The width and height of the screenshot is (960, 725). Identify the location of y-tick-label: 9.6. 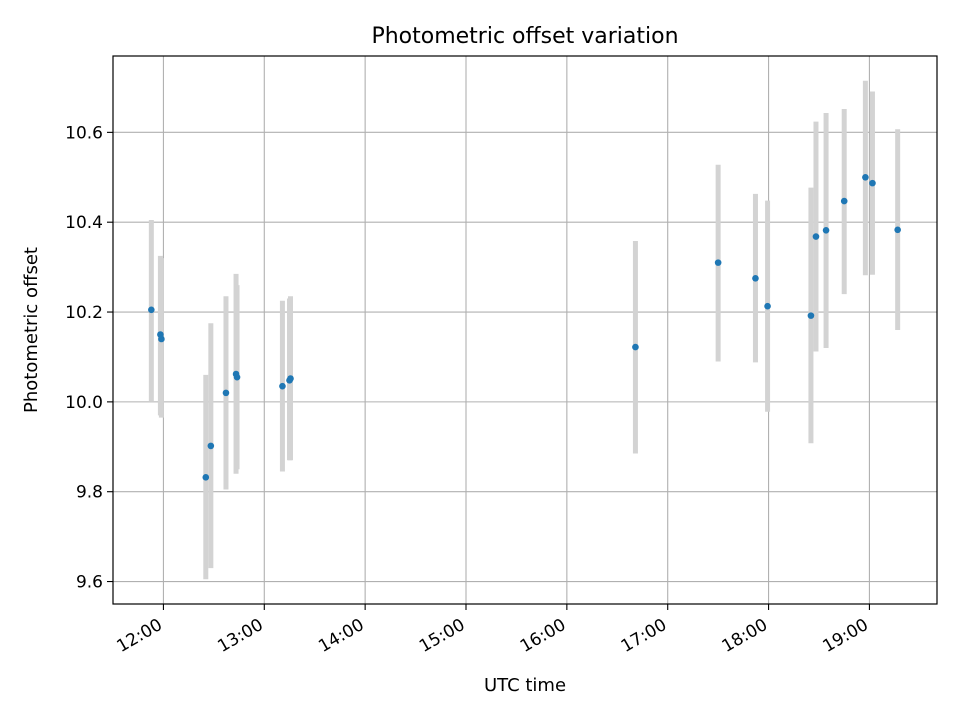
(89, 583).